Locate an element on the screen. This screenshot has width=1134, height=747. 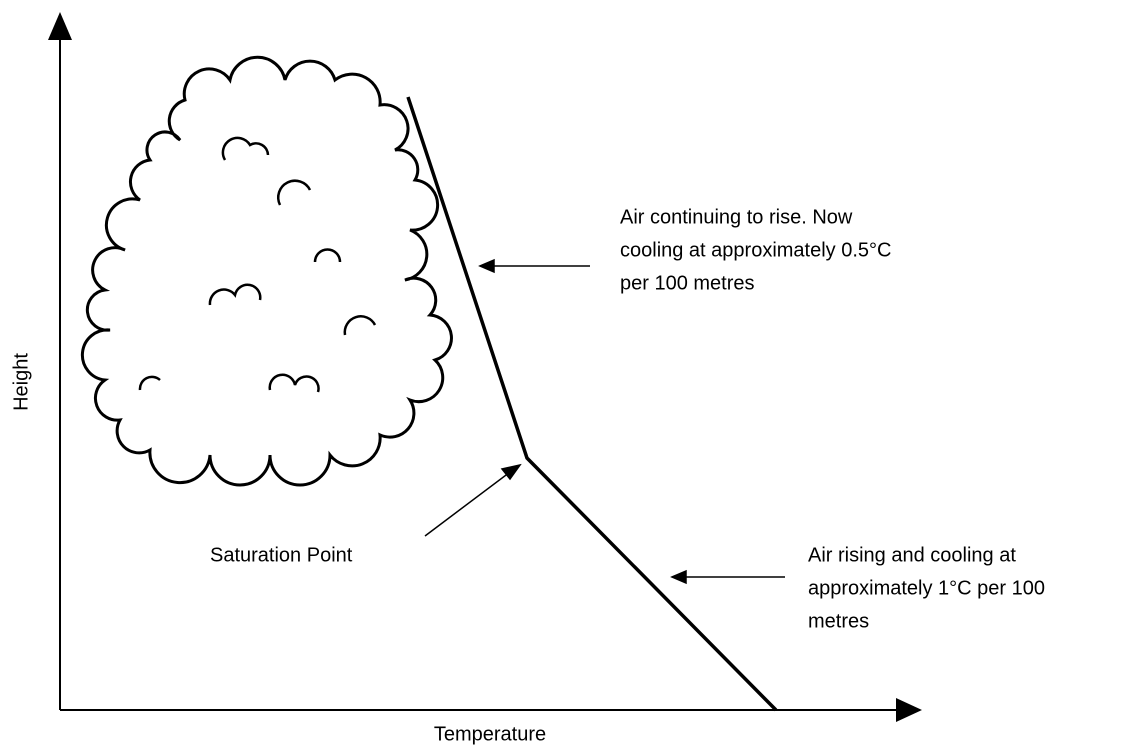
annotation-line: per 100 metres is located at coordinates (687, 283).